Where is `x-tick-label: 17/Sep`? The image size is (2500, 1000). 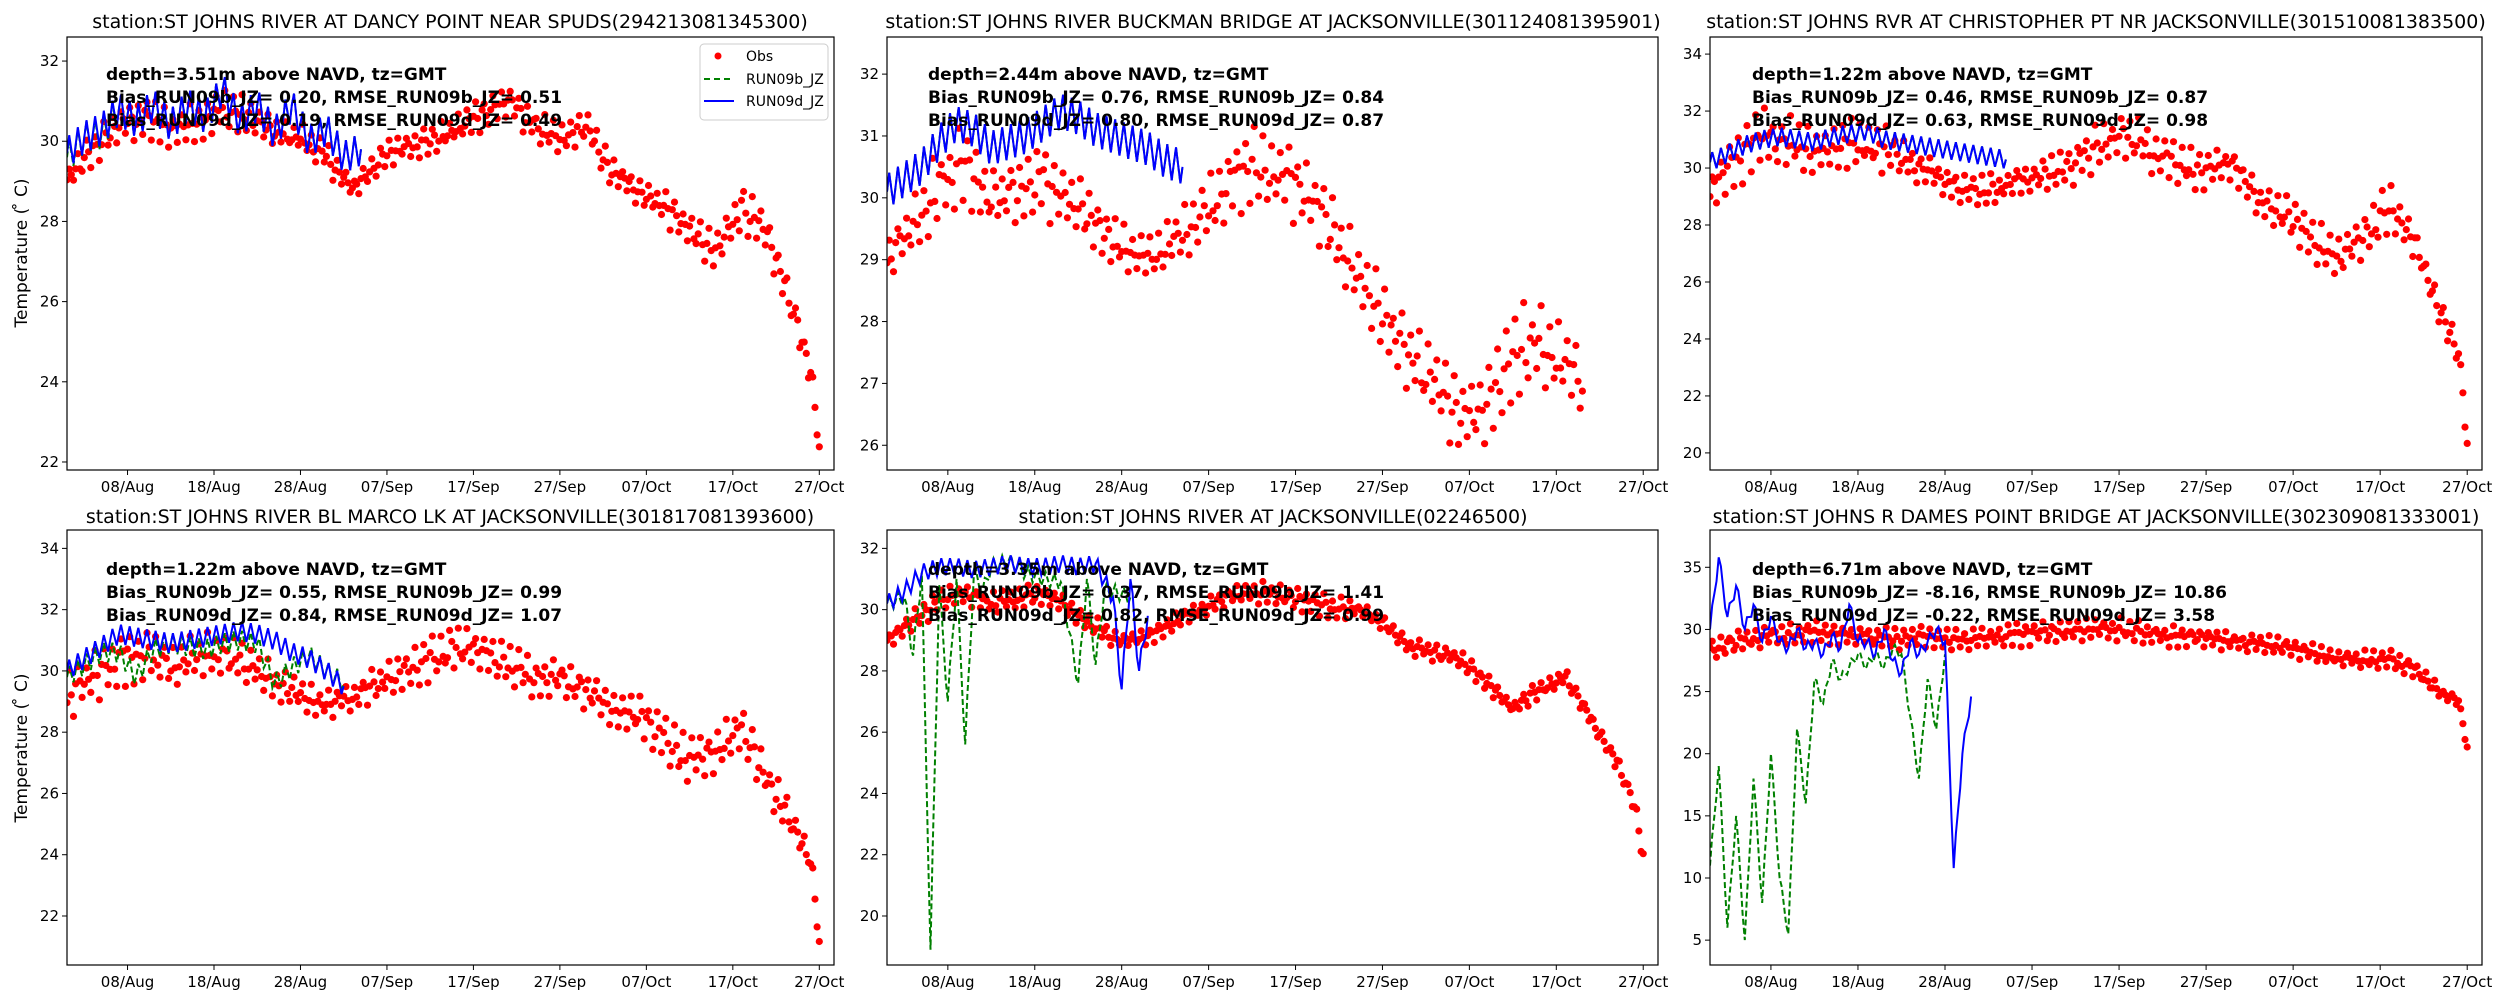
x-tick-label: 17/Sep is located at coordinates (1295, 982).